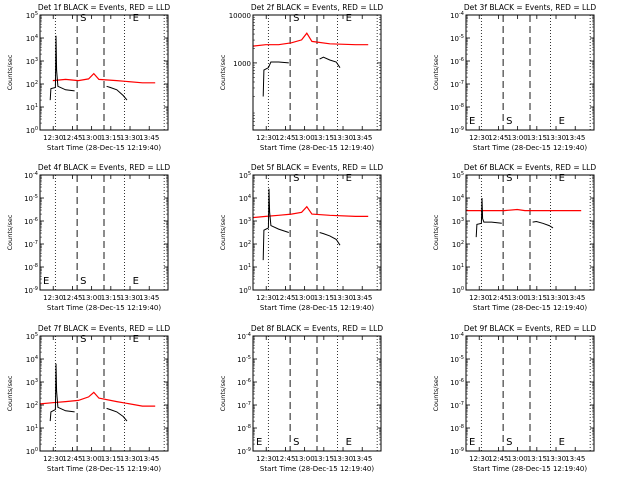 The image size is (640, 480). Describe the element at coordinates (530, 167) in the screenshot. I see `panel-title: Det 6f BLACK = Events, RED = LLD` at that location.